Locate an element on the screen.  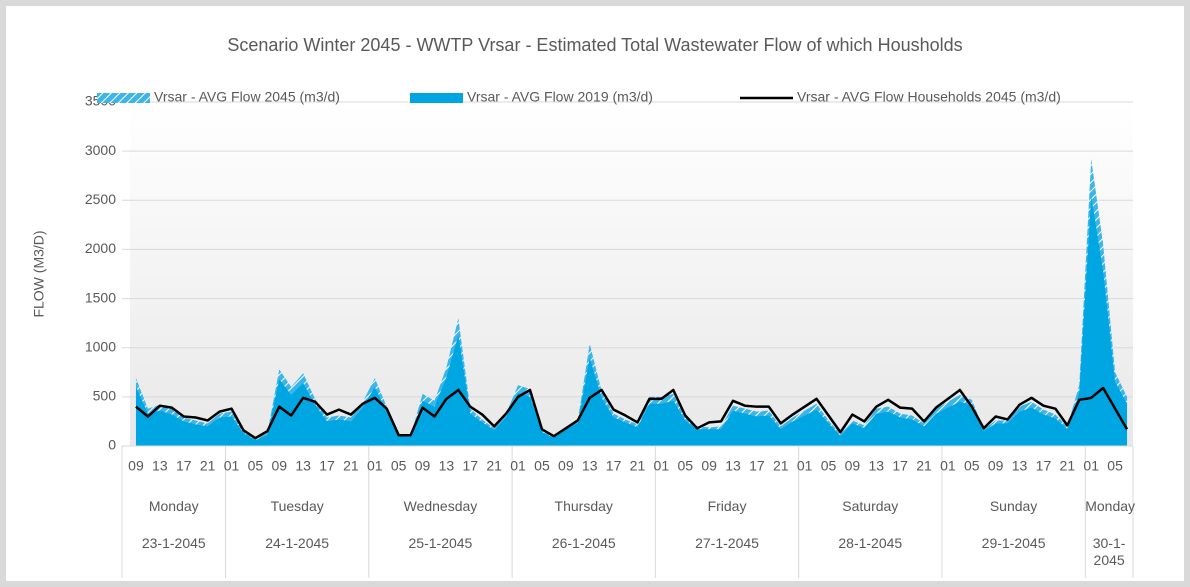
date-label: 28-1-2045 is located at coordinates (870, 543).